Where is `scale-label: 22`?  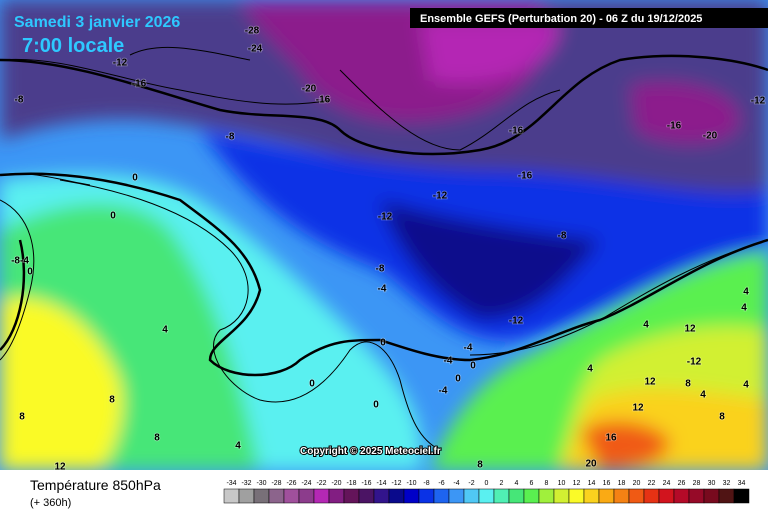
scale-label: 22 is located at coordinates (652, 483).